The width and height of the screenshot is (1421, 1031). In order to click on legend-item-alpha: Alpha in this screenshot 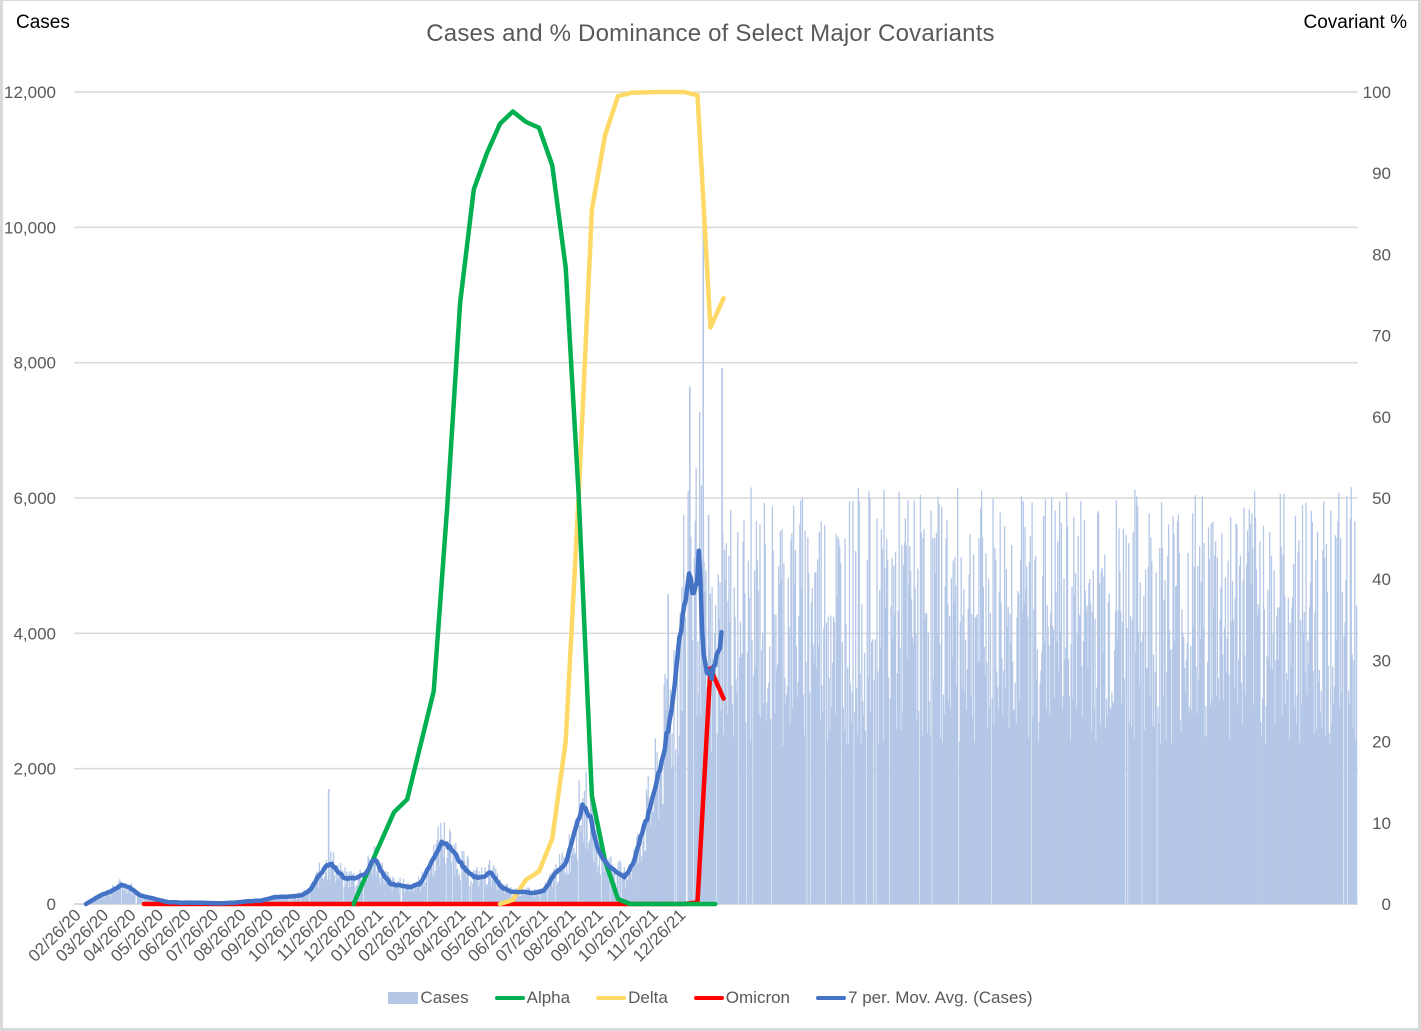, I will do `click(532, 998)`.